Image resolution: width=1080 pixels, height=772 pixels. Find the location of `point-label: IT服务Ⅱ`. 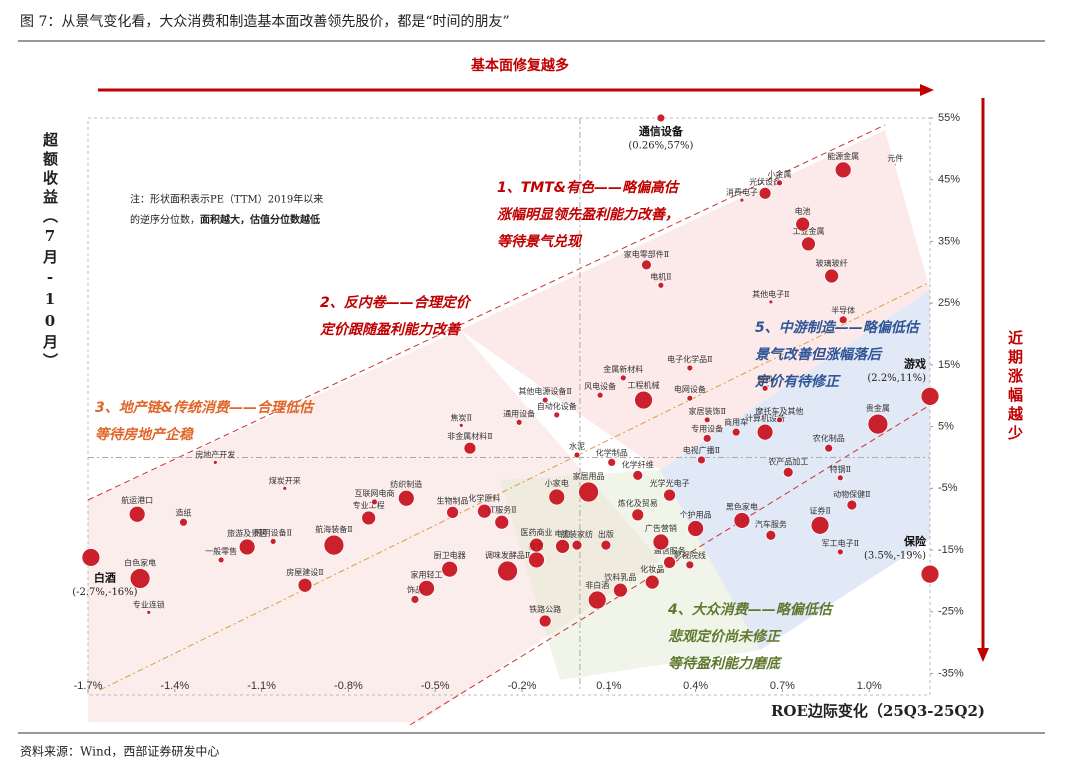

point-label: IT服务Ⅱ is located at coordinates (502, 509).